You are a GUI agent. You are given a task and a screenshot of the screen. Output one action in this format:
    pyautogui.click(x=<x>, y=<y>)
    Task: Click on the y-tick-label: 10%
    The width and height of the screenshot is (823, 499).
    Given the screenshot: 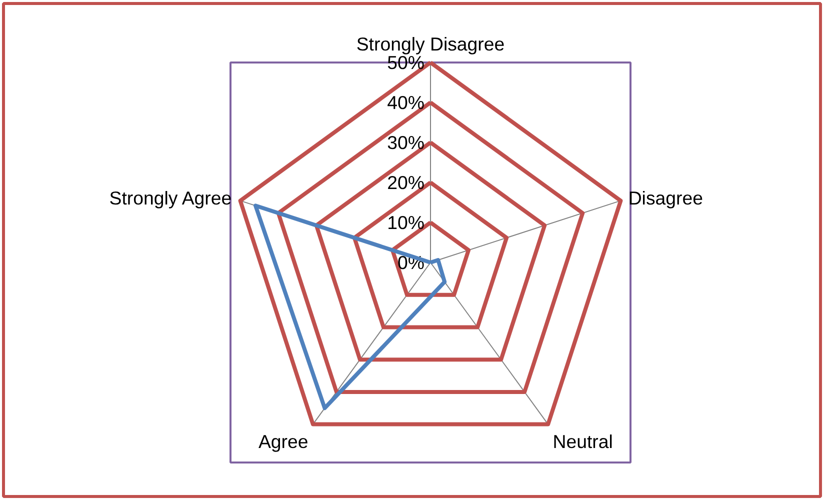 What is the action you would take?
    pyautogui.click(x=406, y=222)
    